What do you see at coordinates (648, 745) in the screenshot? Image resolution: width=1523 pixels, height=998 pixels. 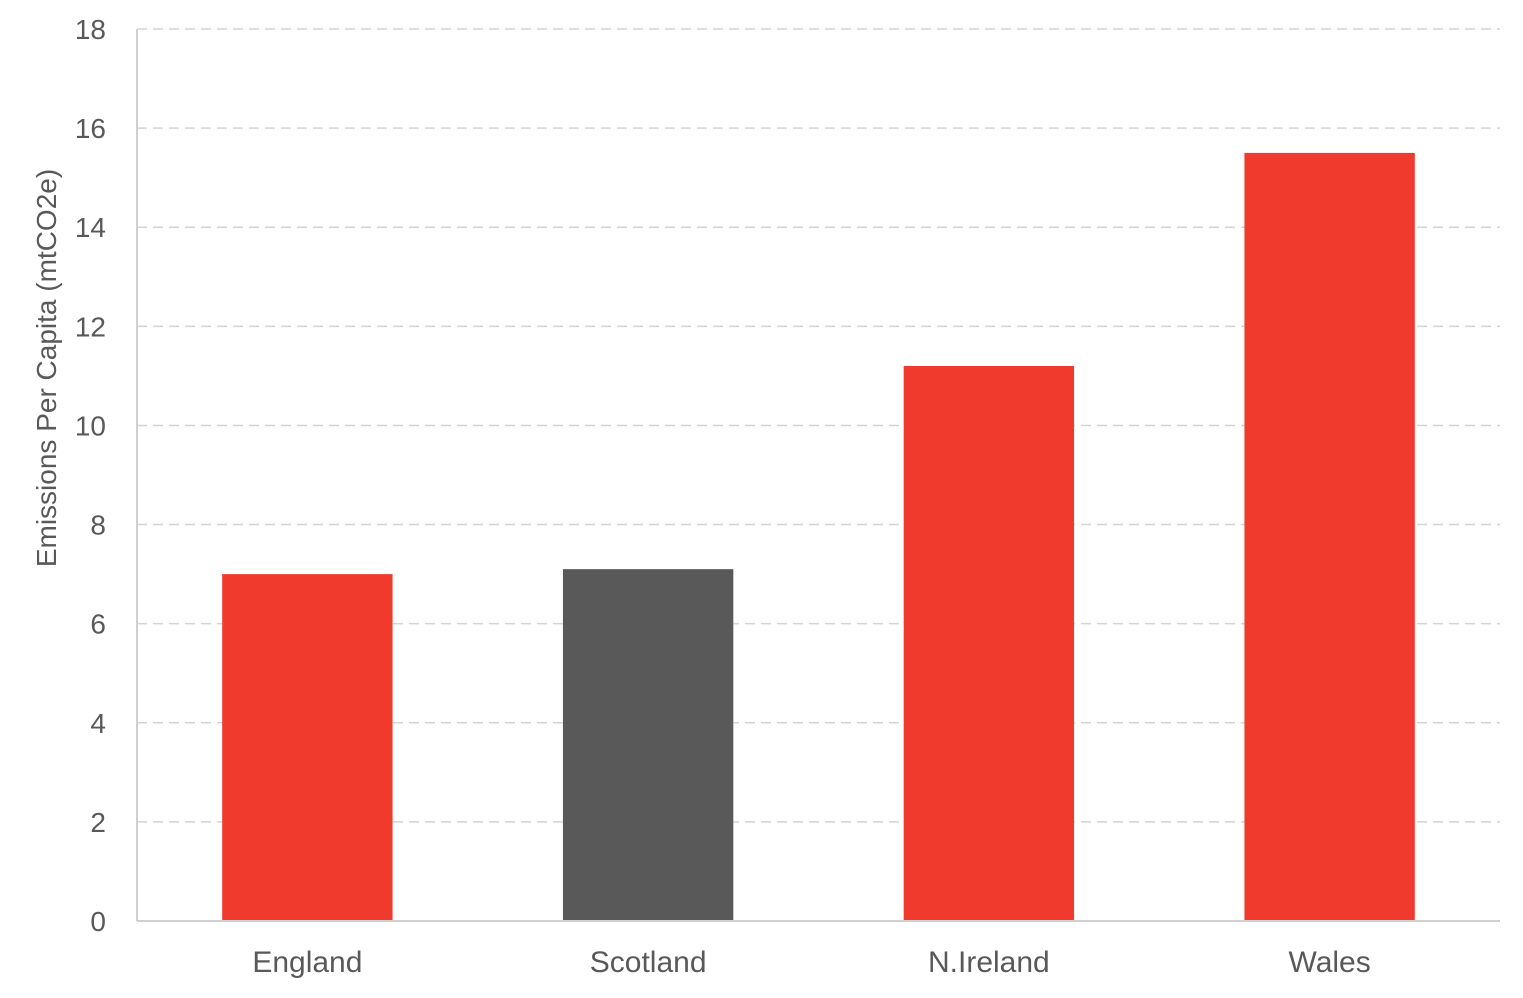 I see `bar-scotland` at bounding box center [648, 745].